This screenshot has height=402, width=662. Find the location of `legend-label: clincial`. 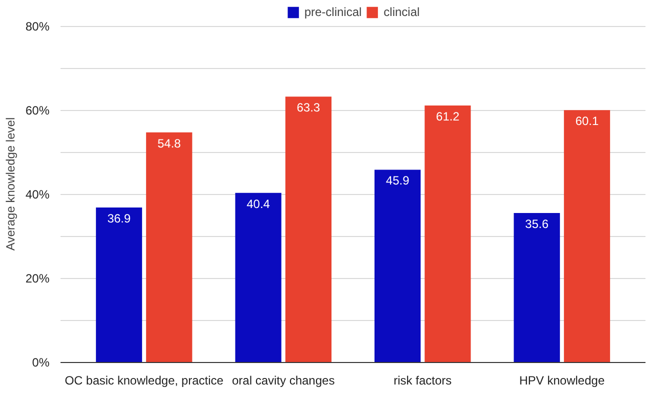

legend-label: clincial is located at coordinates (402, 12).